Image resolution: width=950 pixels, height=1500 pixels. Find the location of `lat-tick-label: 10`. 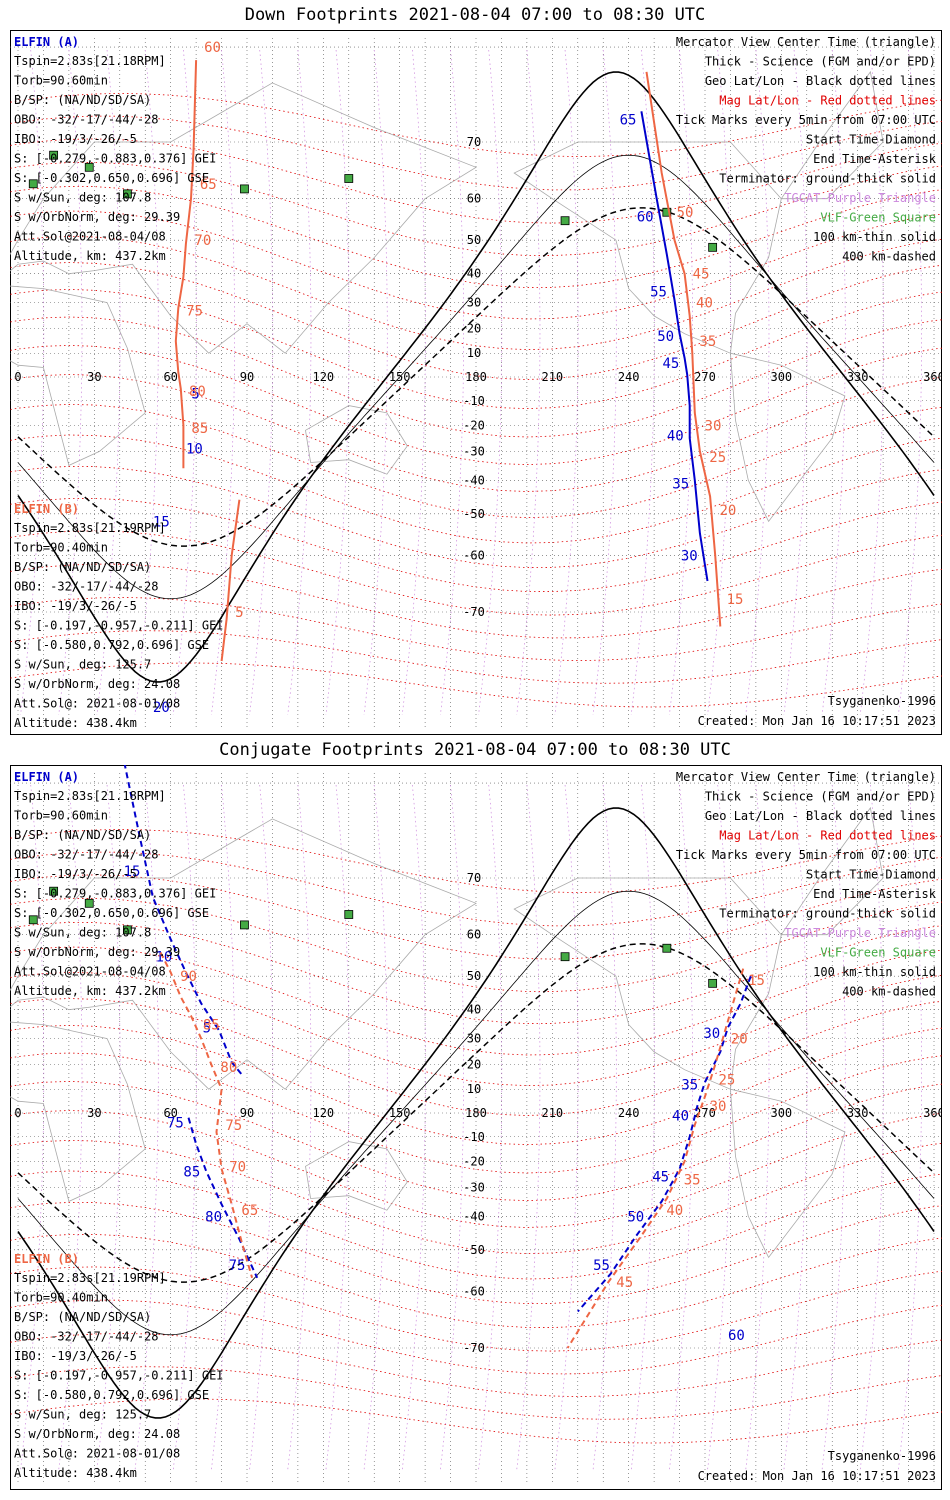

lat-tick-label: 10 is located at coordinates (474, 1089).